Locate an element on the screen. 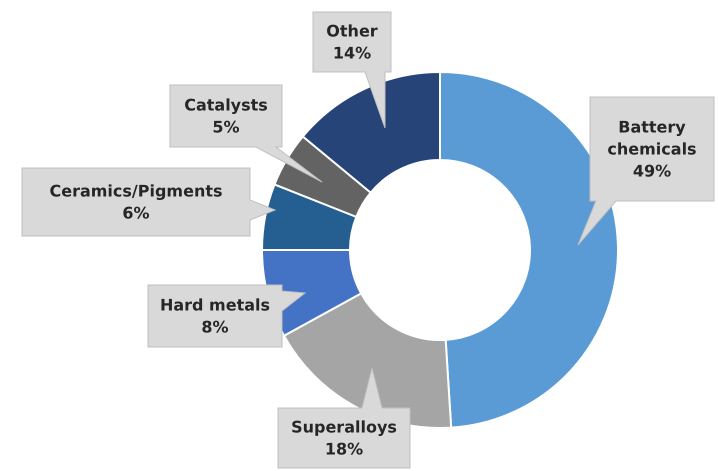 The height and width of the screenshot is (471, 718). data-label: 6% is located at coordinates (136, 213).